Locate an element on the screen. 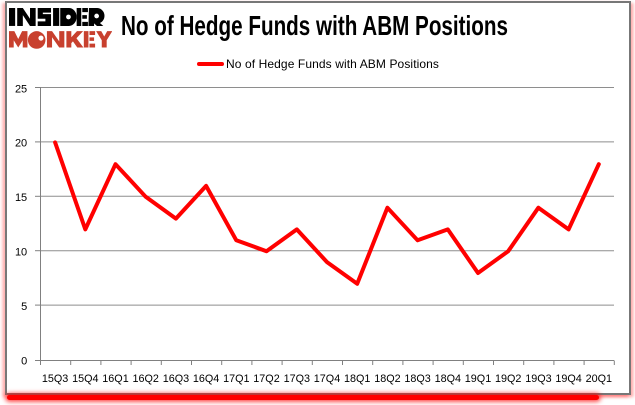 This screenshot has height=405, width=635. svg-text: 16Q3 is located at coordinates (176, 379).